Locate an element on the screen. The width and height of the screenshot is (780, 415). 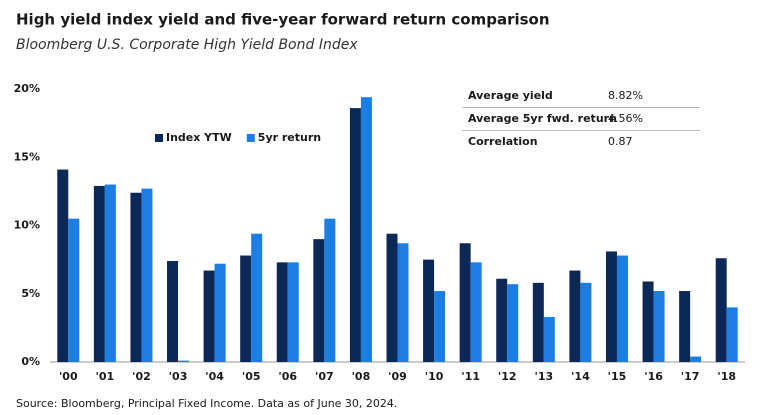
x-tick-label: '17 is located at coordinates (690, 376).